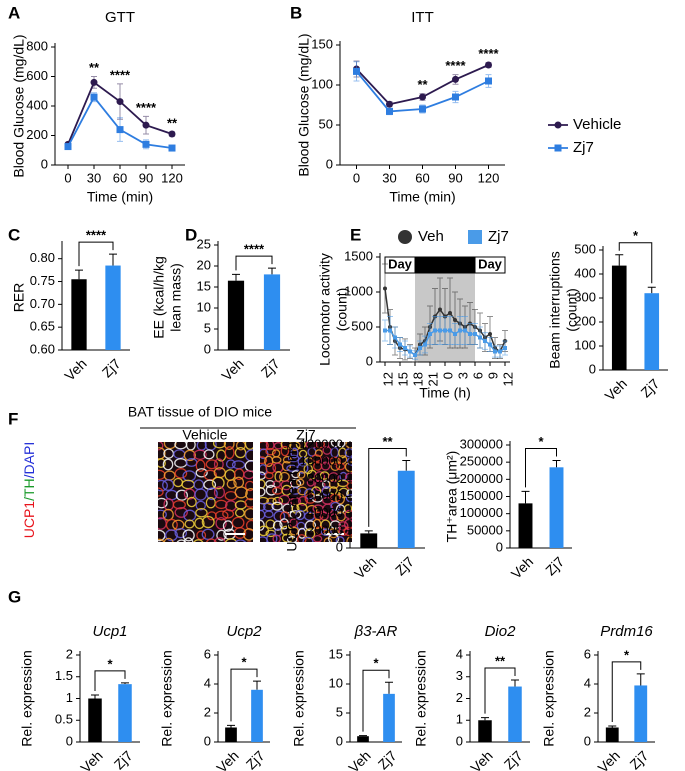  I want to click on y-tick-label: 80000, so click(325, 478).